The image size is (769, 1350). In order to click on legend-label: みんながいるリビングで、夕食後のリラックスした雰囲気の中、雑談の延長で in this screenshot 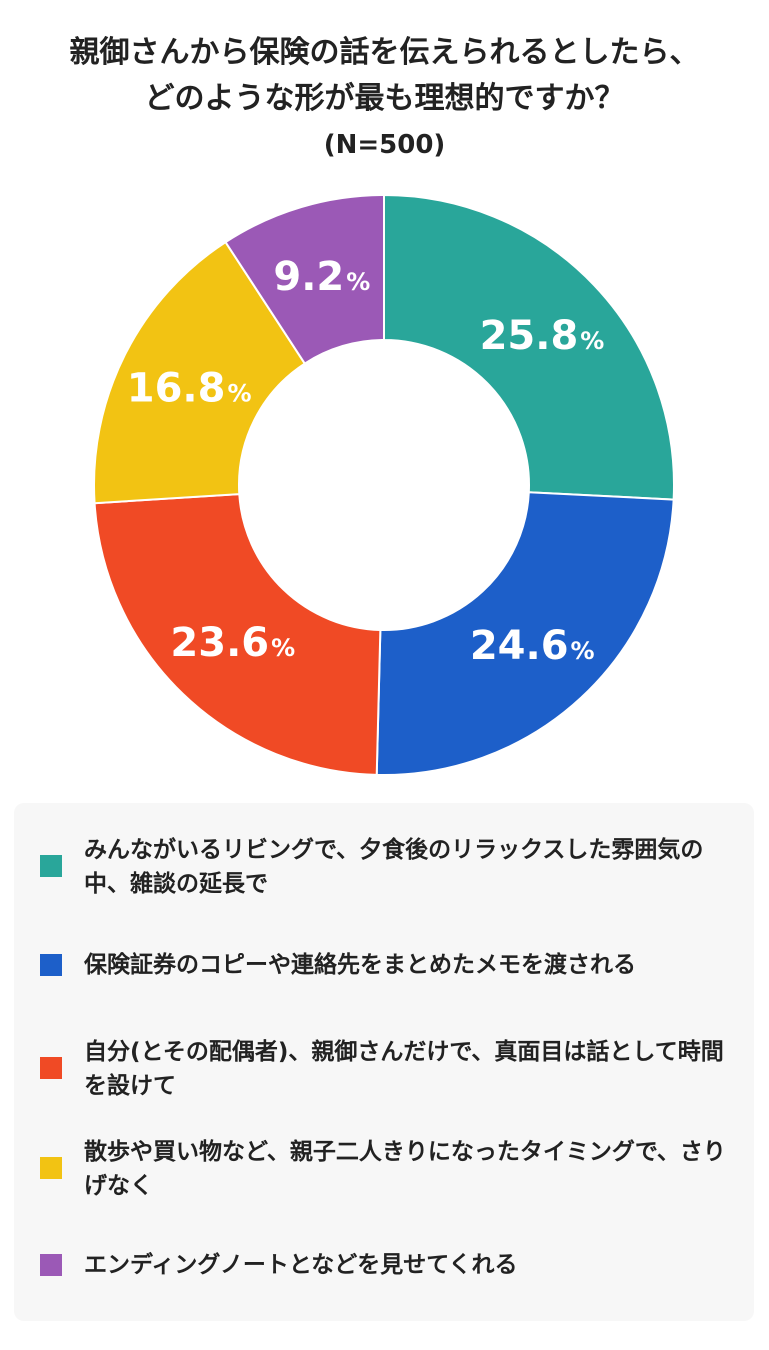, I will do `click(394, 867)`.